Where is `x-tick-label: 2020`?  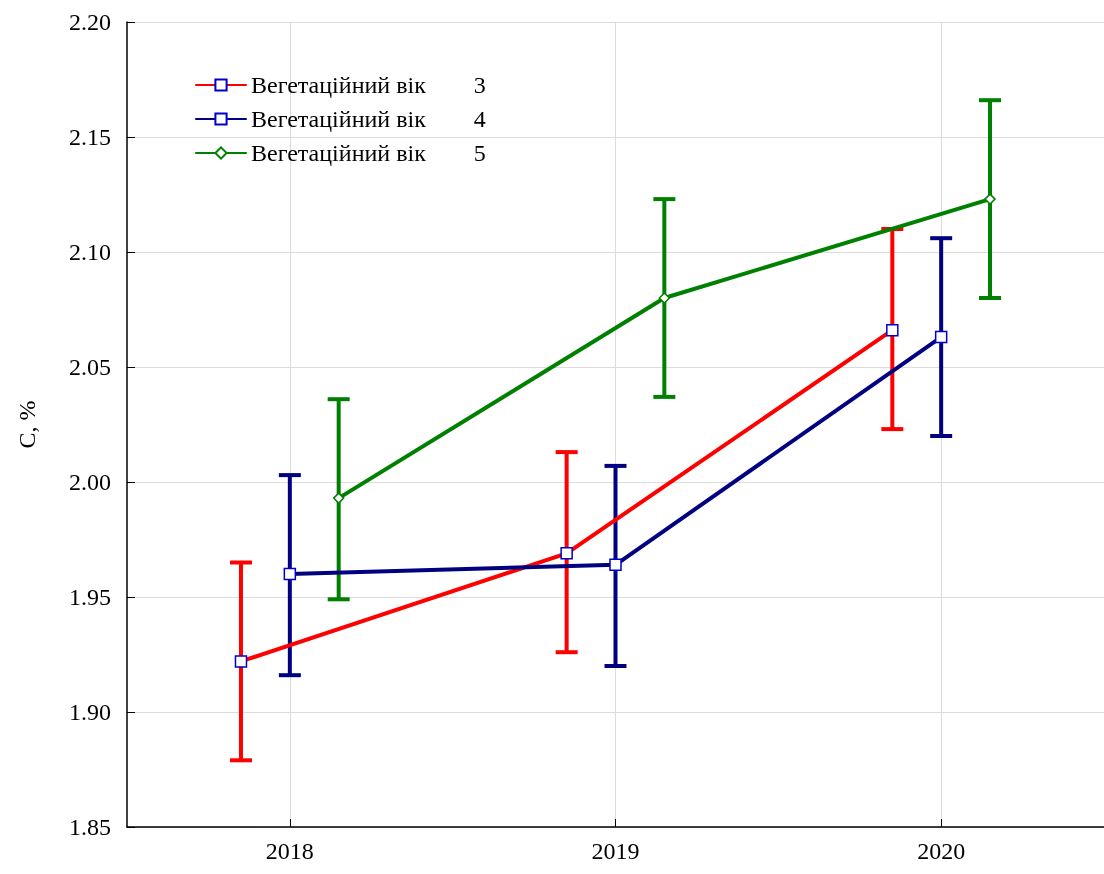
x-tick-label: 2020 is located at coordinates (941, 851).